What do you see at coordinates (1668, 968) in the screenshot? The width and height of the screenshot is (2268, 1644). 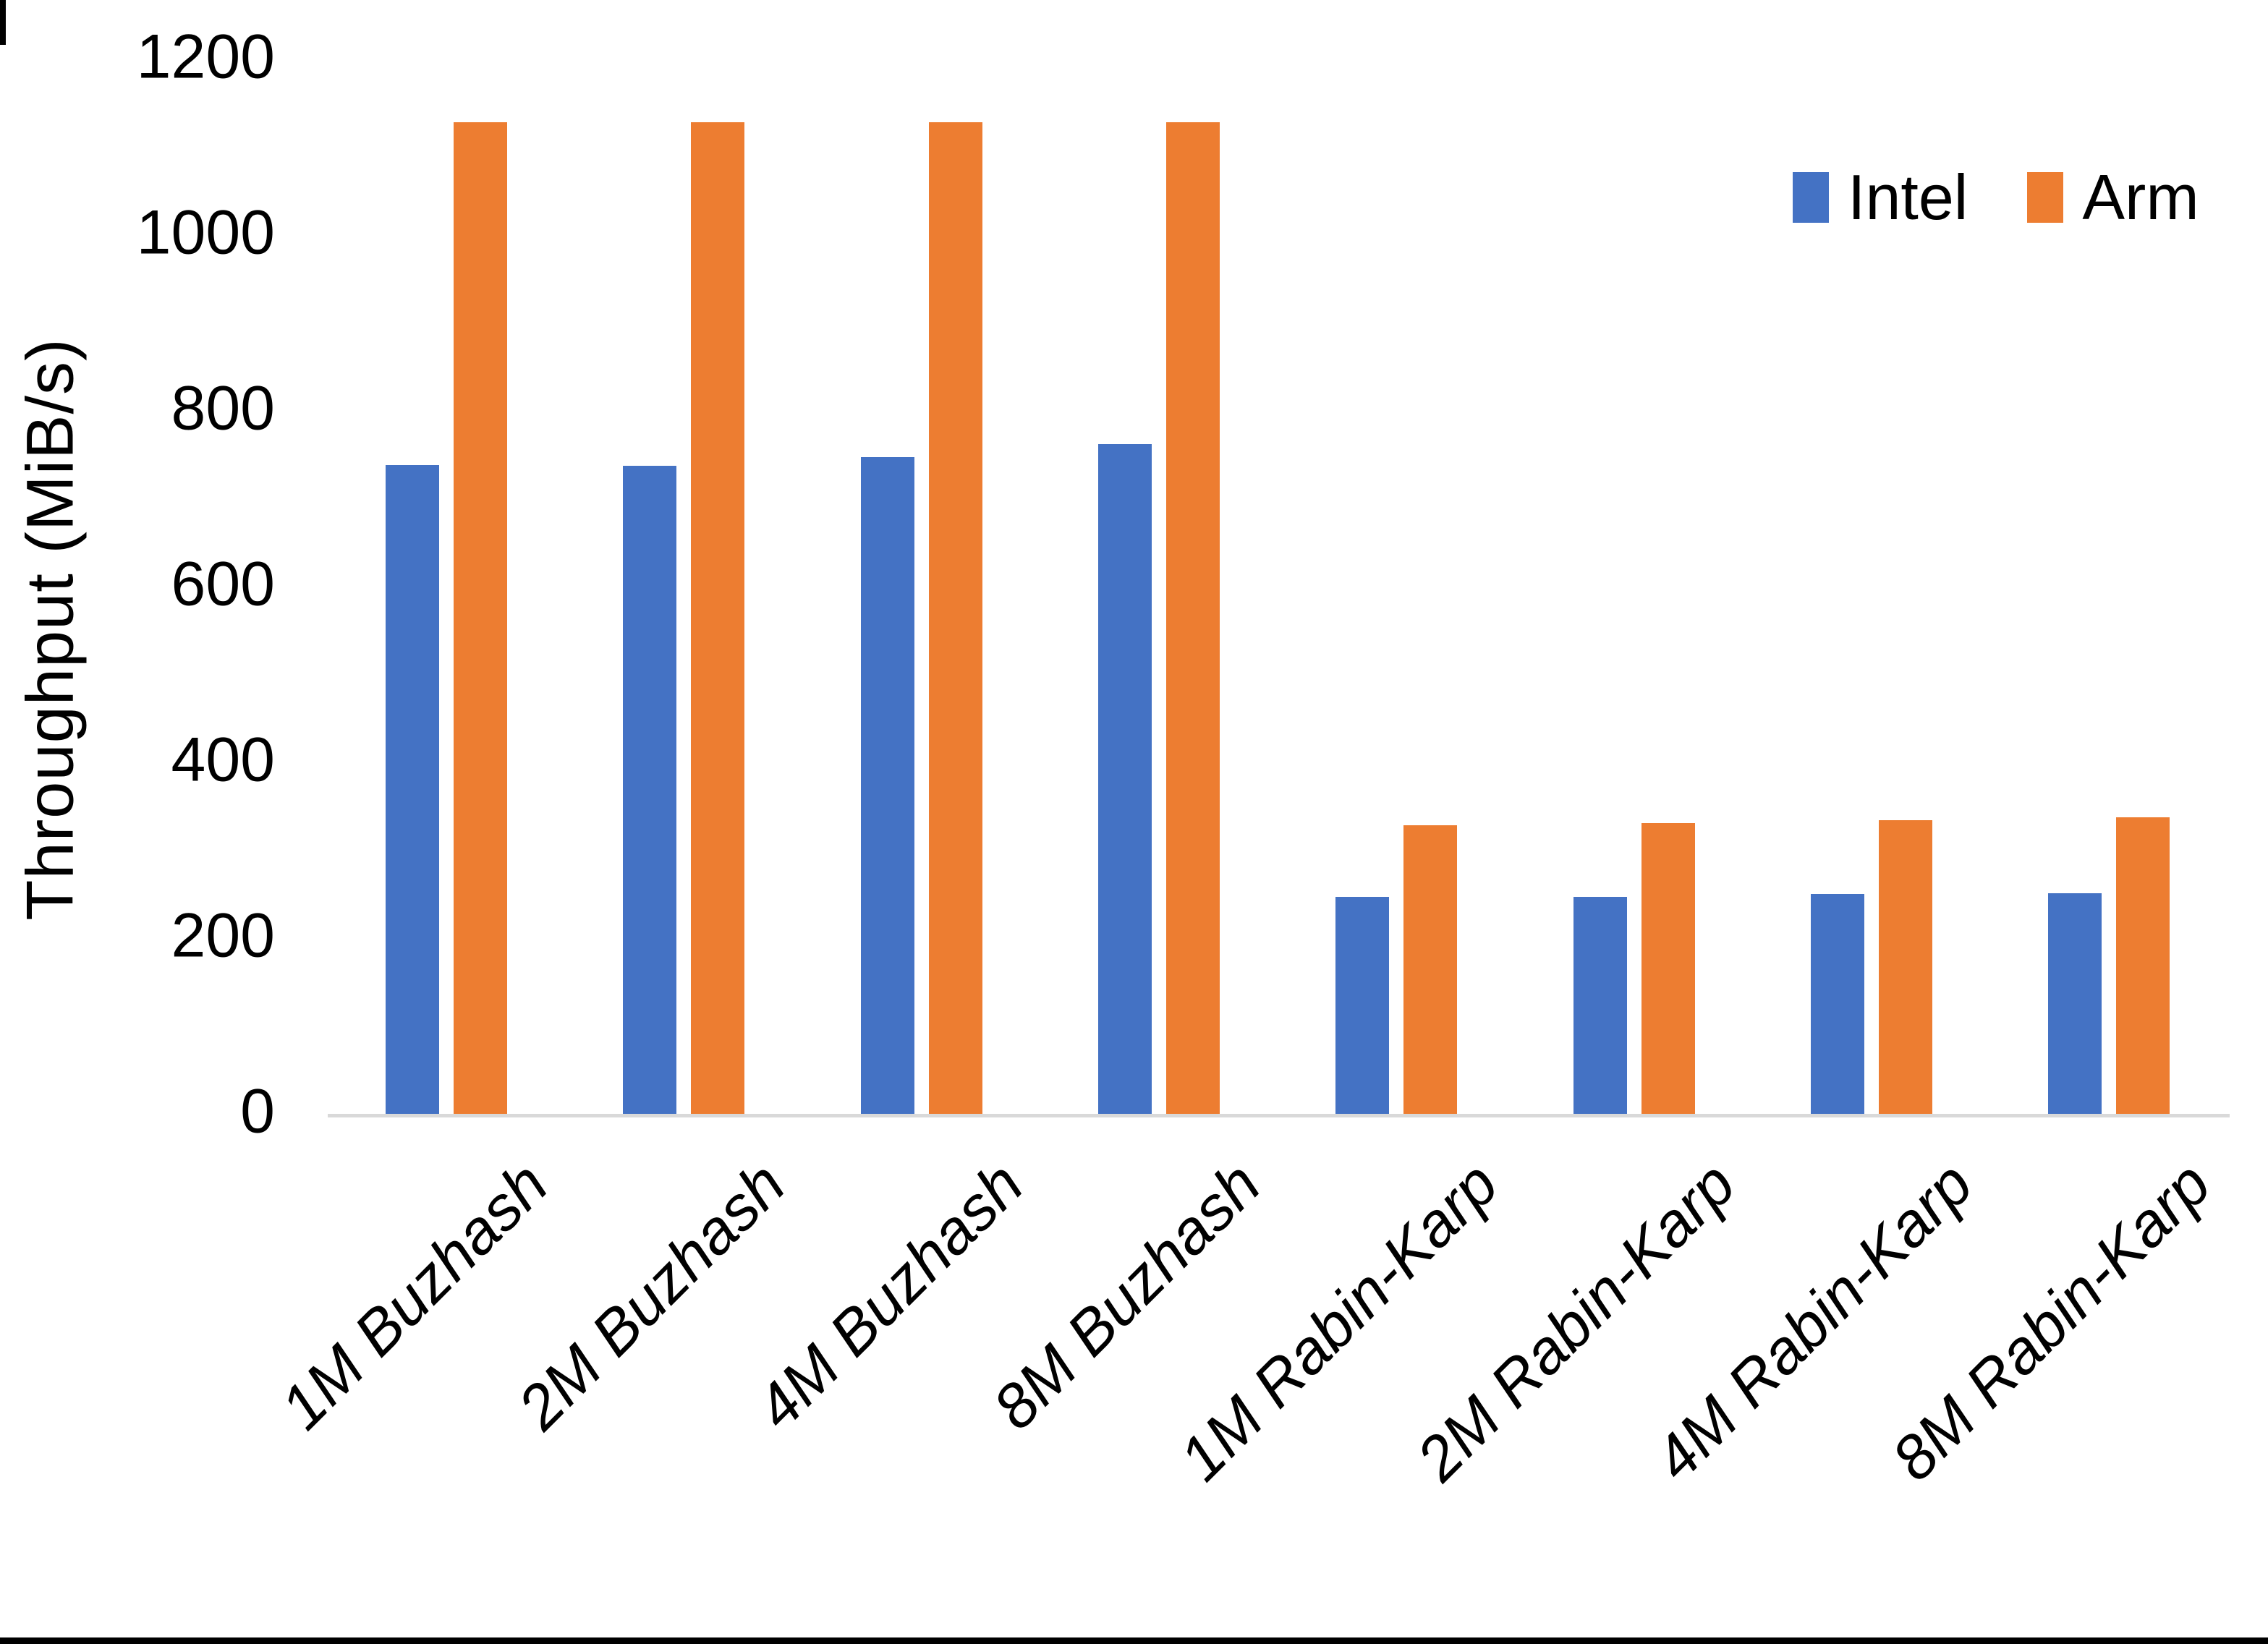 I see `bar-arm-2m-rabin-karp` at bounding box center [1668, 968].